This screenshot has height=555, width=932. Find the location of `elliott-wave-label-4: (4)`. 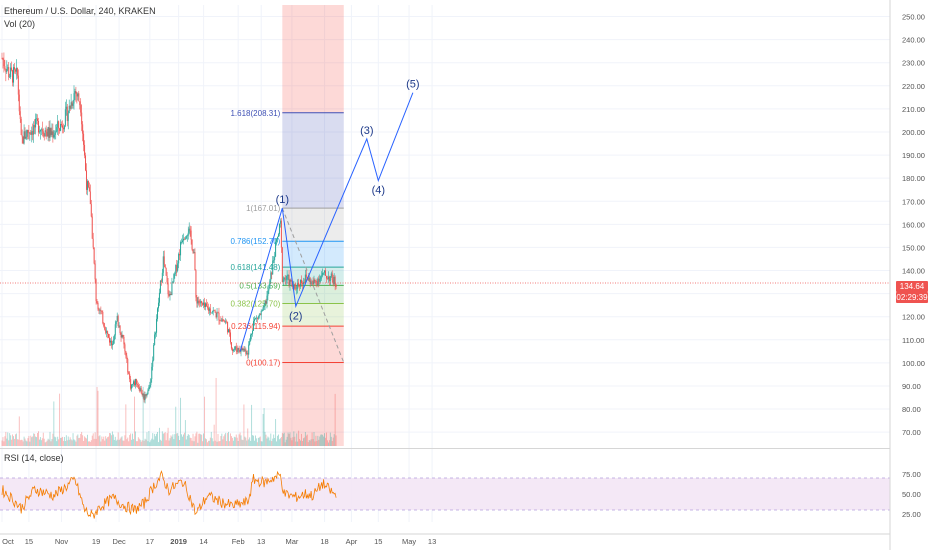

elliott-wave-label-4: (4) is located at coordinates (378, 190).